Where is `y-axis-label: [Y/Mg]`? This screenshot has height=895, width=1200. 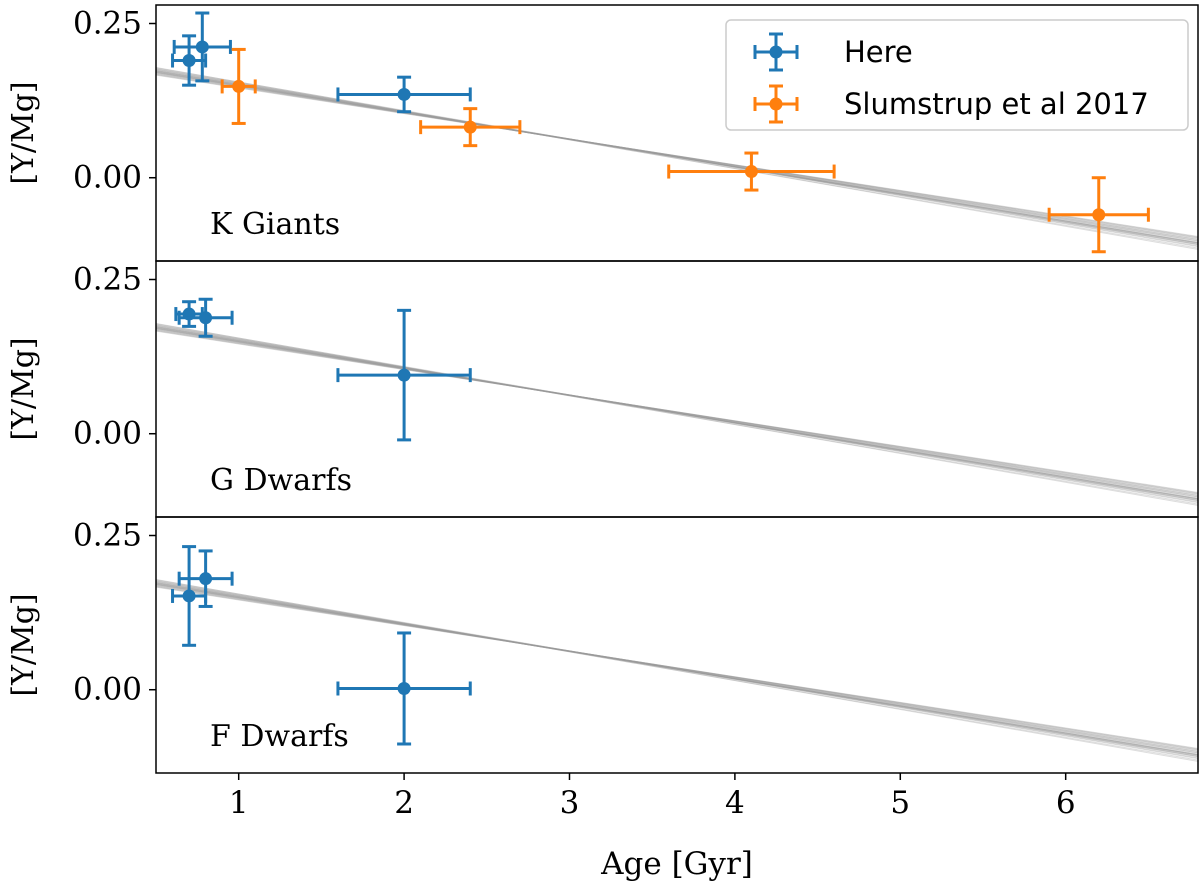 y-axis-label: [Y/Mg] is located at coordinates (23, 644).